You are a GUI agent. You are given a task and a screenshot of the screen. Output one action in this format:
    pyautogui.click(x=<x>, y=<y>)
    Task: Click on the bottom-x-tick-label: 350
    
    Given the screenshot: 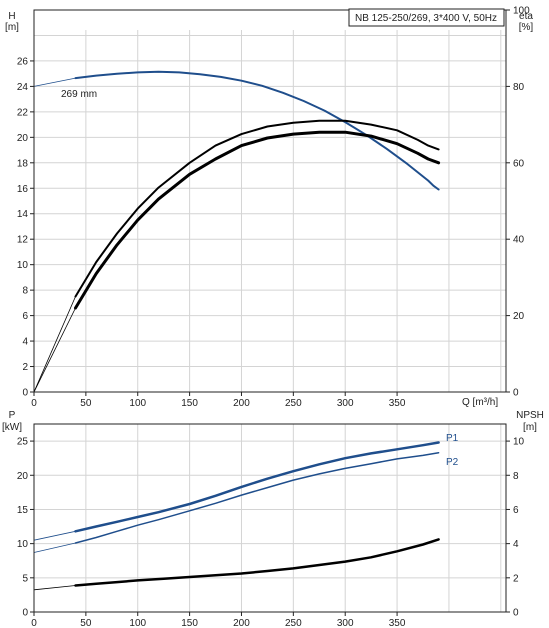 What is the action you would take?
    pyautogui.click(x=397, y=623)
    